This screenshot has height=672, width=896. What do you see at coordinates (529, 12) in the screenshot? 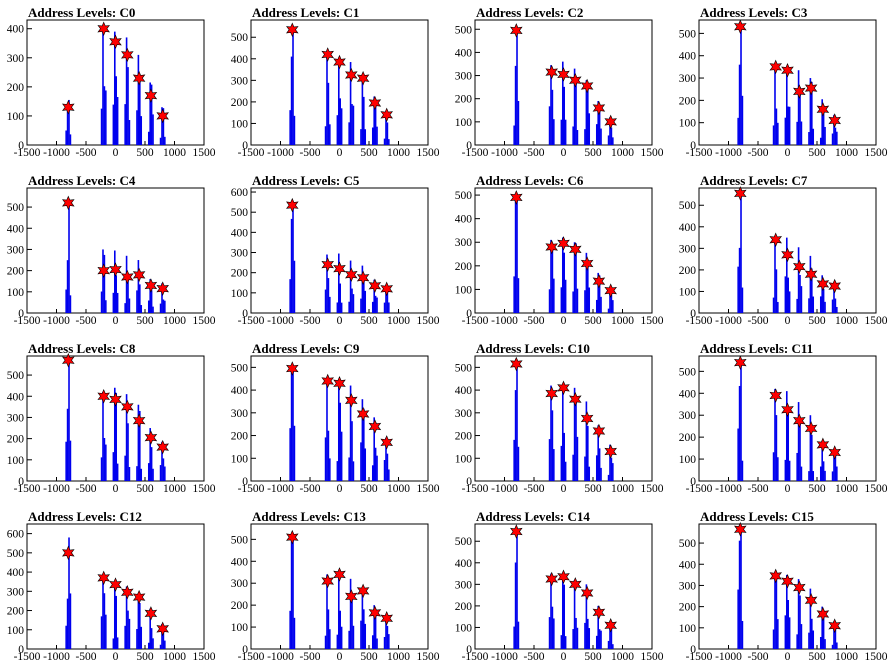
I see `chart-title: Address Levels: C2` at bounding box center [529, 12].